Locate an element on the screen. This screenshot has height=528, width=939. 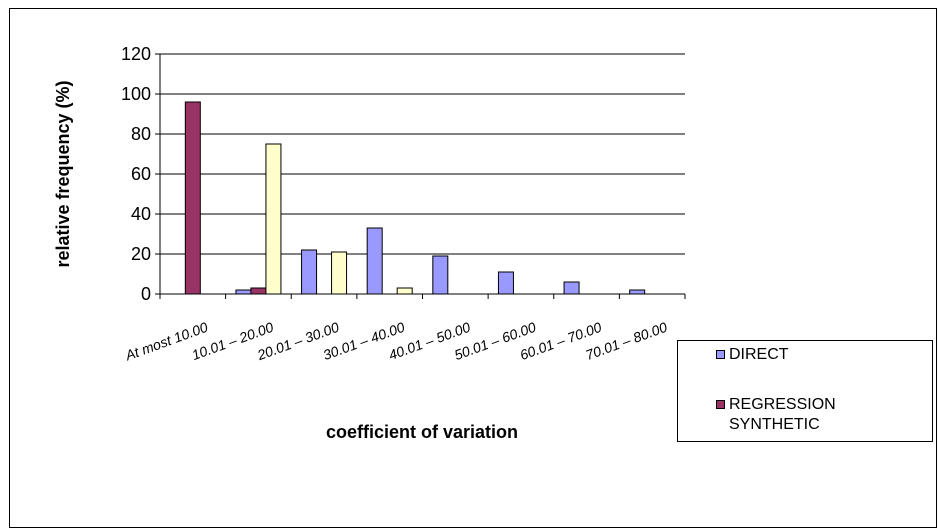
y-tick-label: 20 is located at coordinates (141, 254).